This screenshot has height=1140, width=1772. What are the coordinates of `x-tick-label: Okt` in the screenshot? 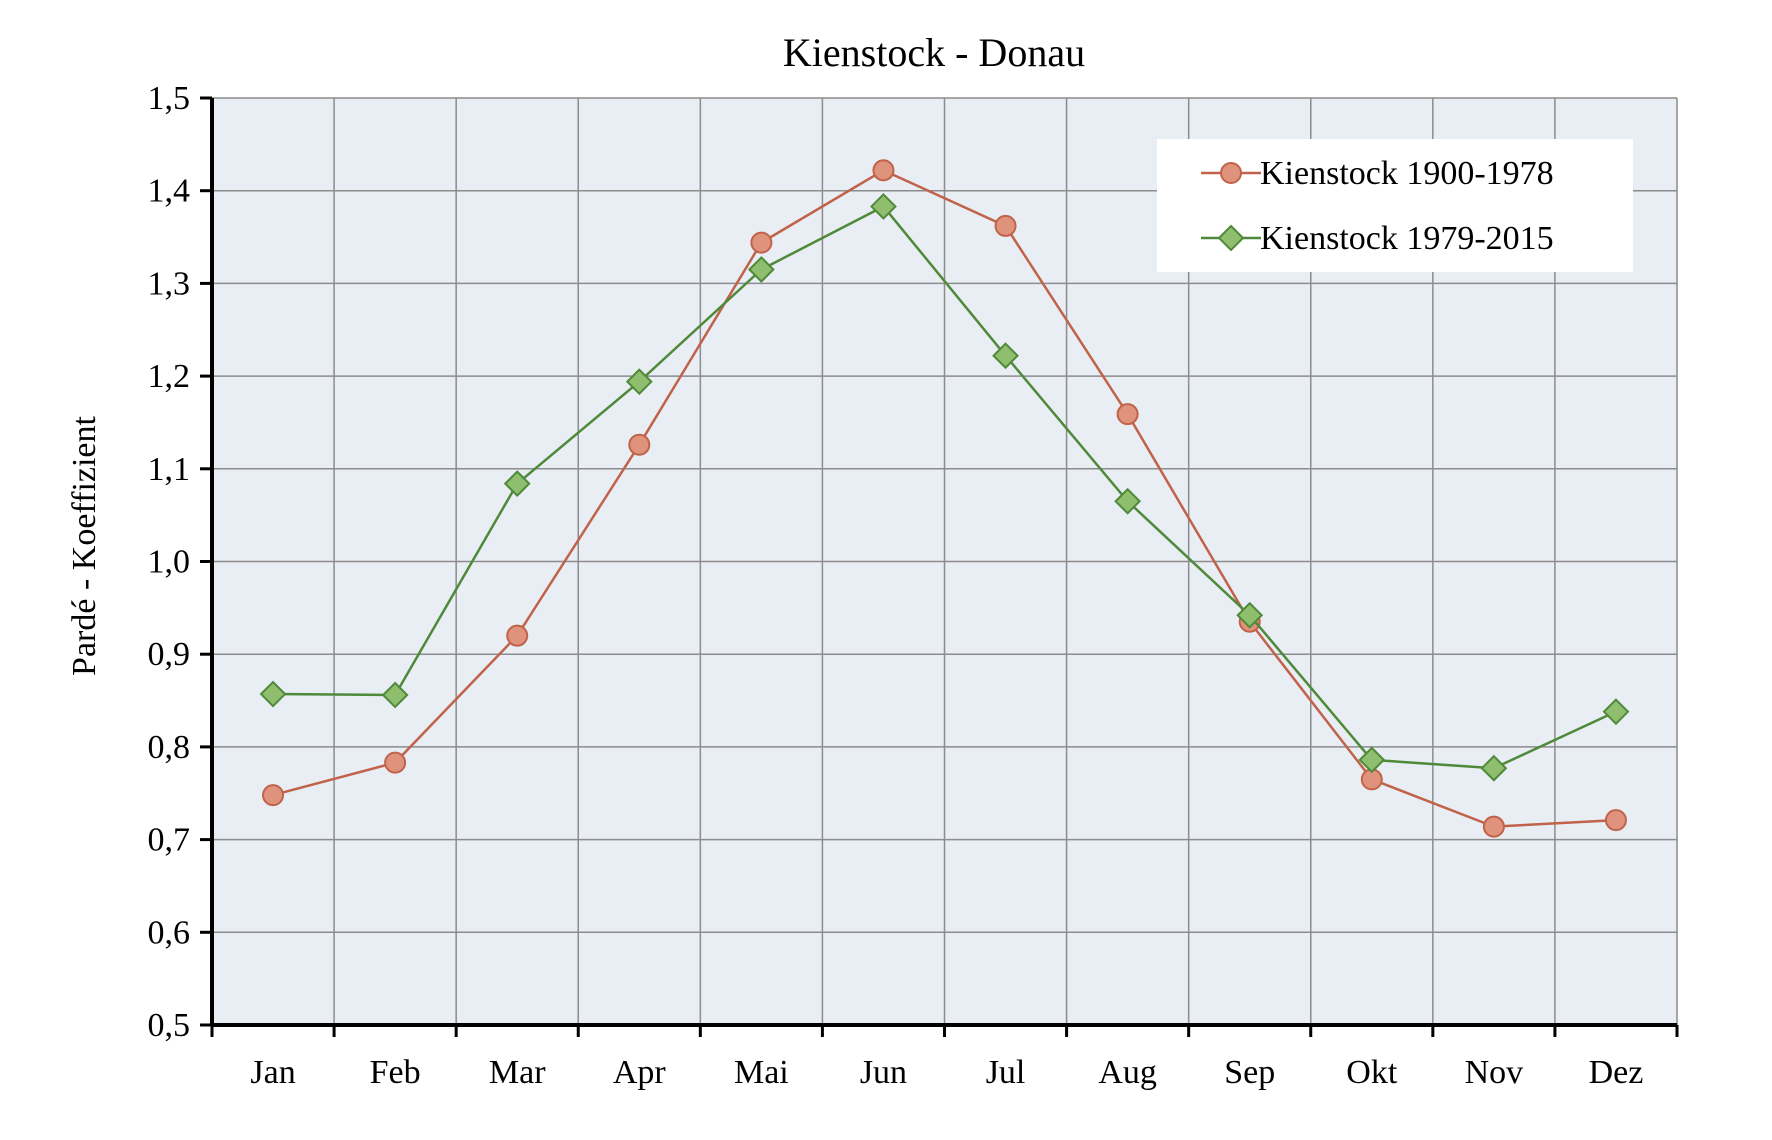 It's located at (1372, 1072).